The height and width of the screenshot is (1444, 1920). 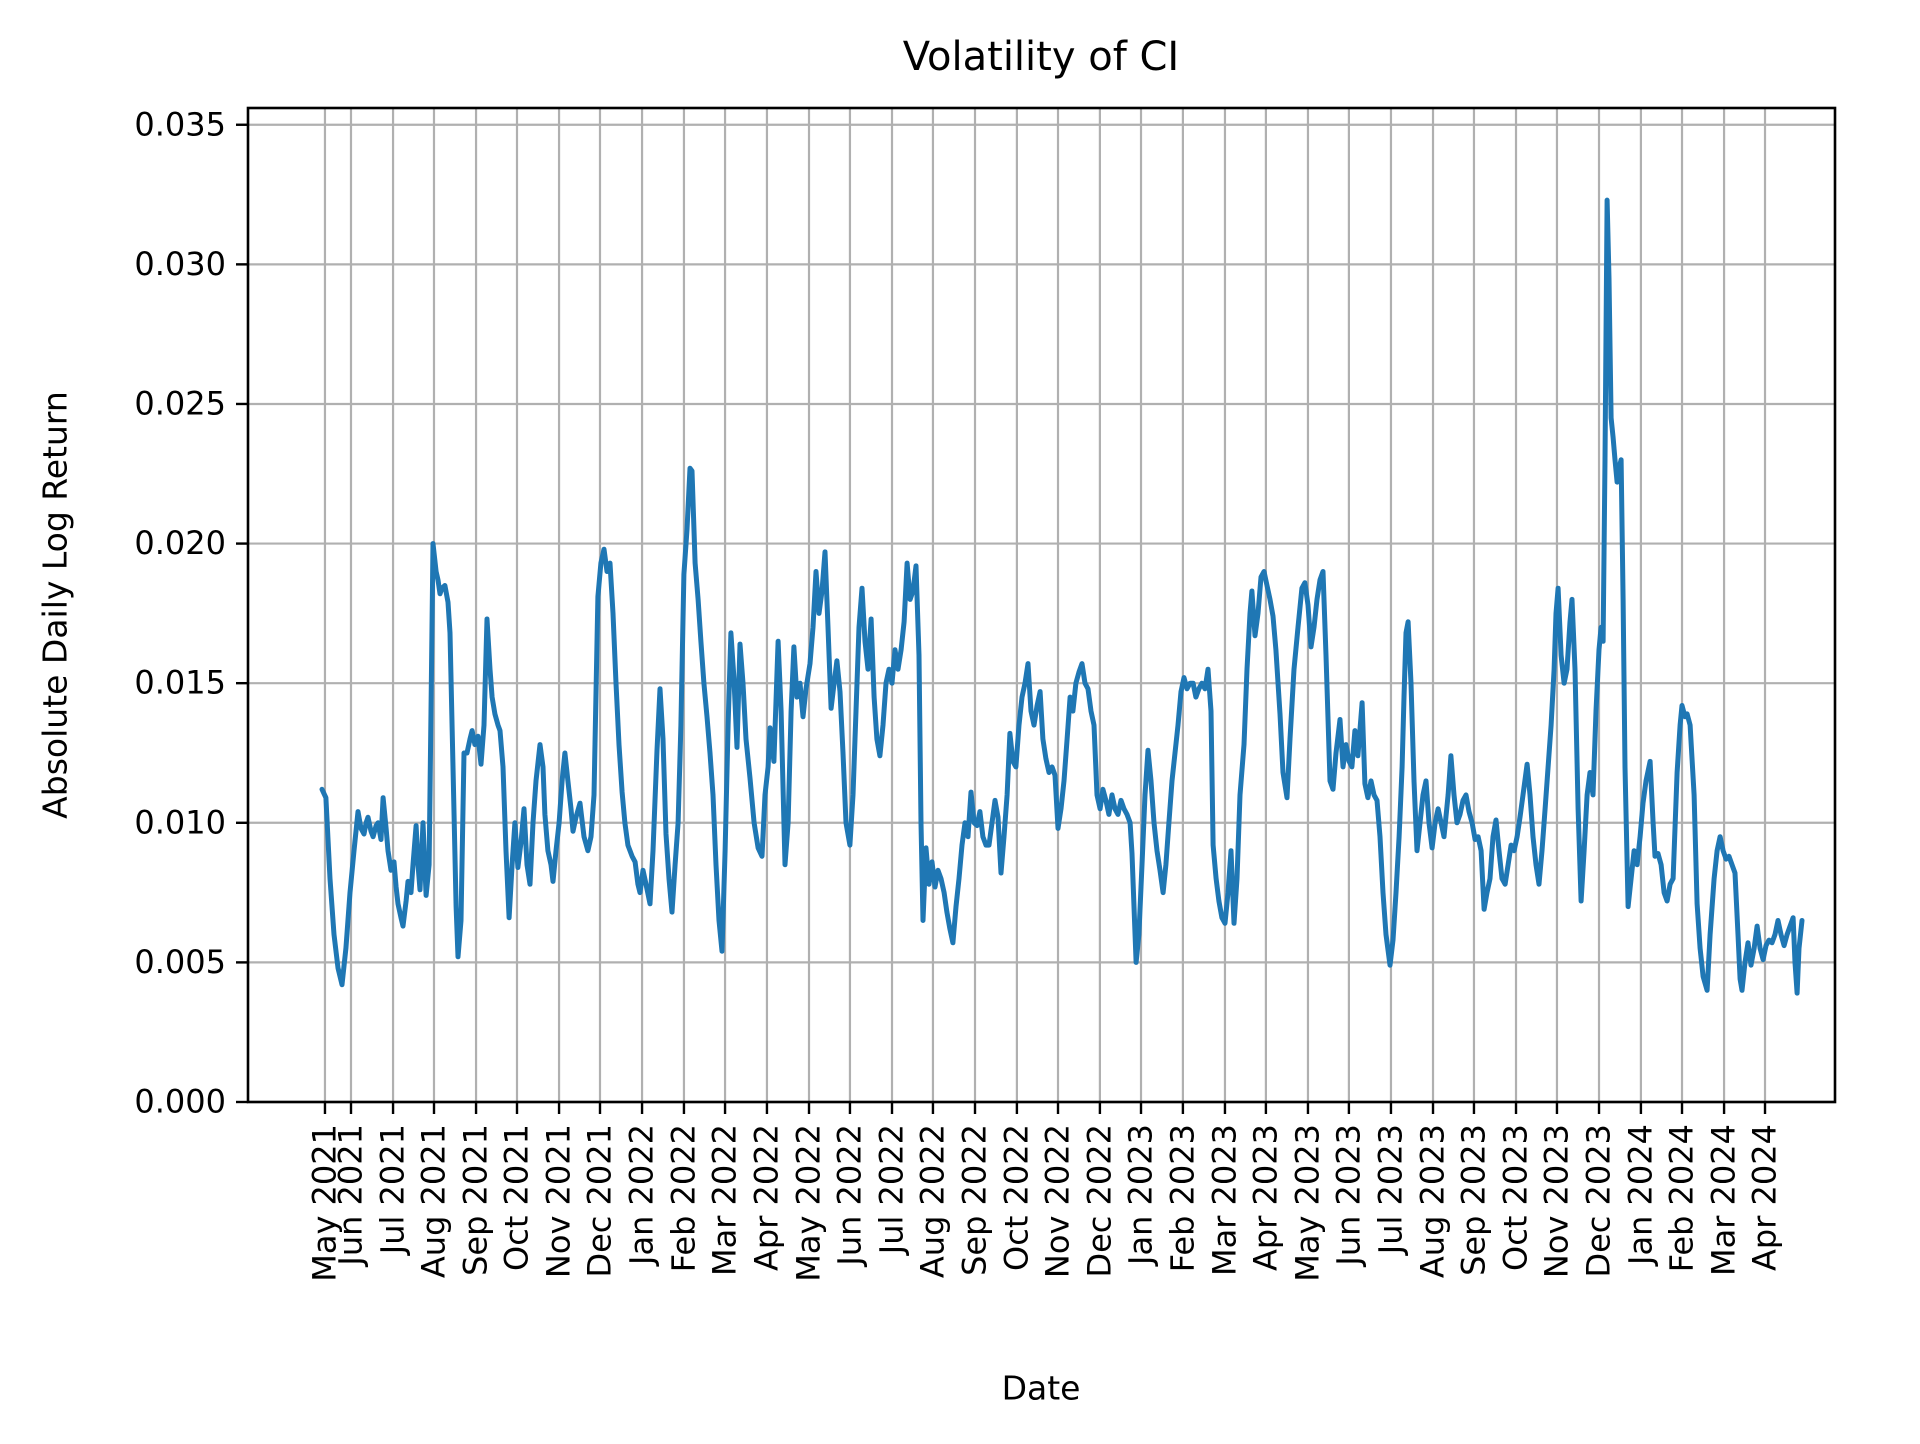 What do you see at coordinates (180, 962) in the screenshot?
I see `y-tick-label: 0.005` at bounding box center [180, 962].